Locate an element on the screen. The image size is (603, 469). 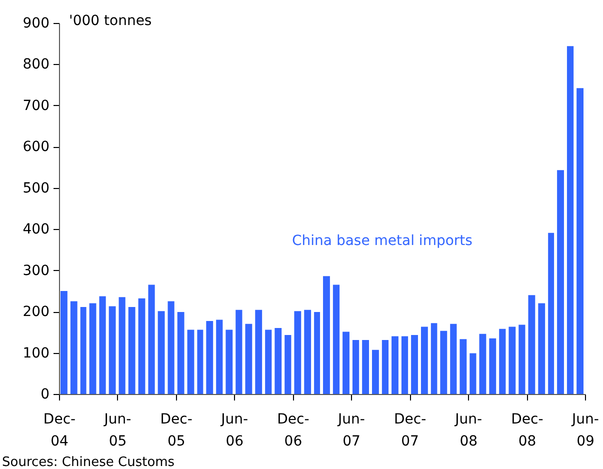
y-axis-title: '000 tonnes is located at coordinates (110, 21).